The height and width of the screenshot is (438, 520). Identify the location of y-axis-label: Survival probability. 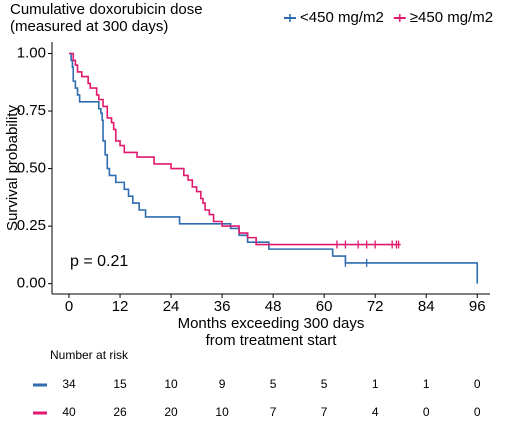
(12, 168).